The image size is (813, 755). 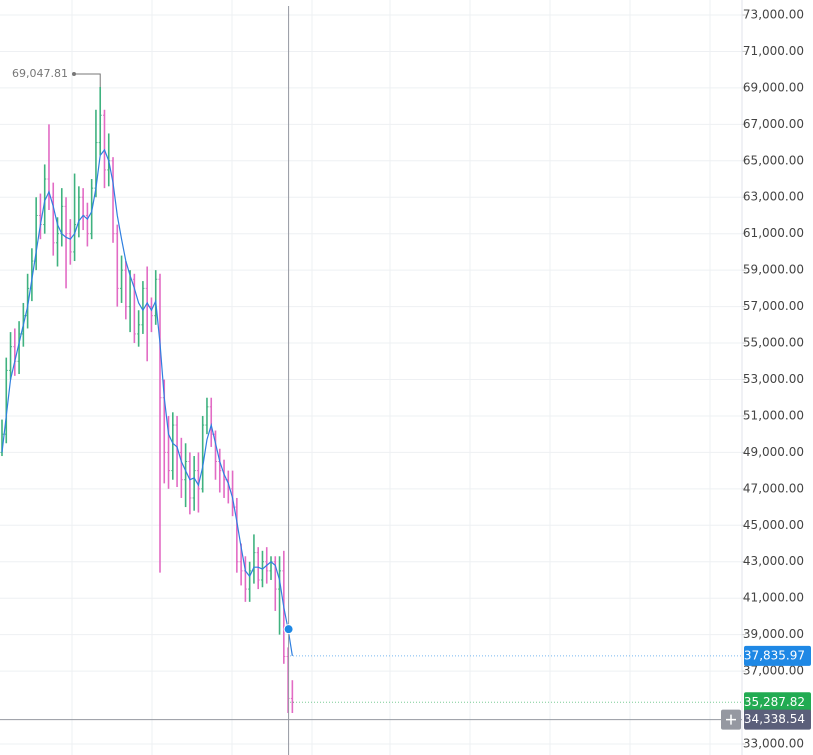 What do you see at coordinates (773, 124) in the screenshot?
I see `y-tick-label: 67,000.00` at bounding box center [773, 124].